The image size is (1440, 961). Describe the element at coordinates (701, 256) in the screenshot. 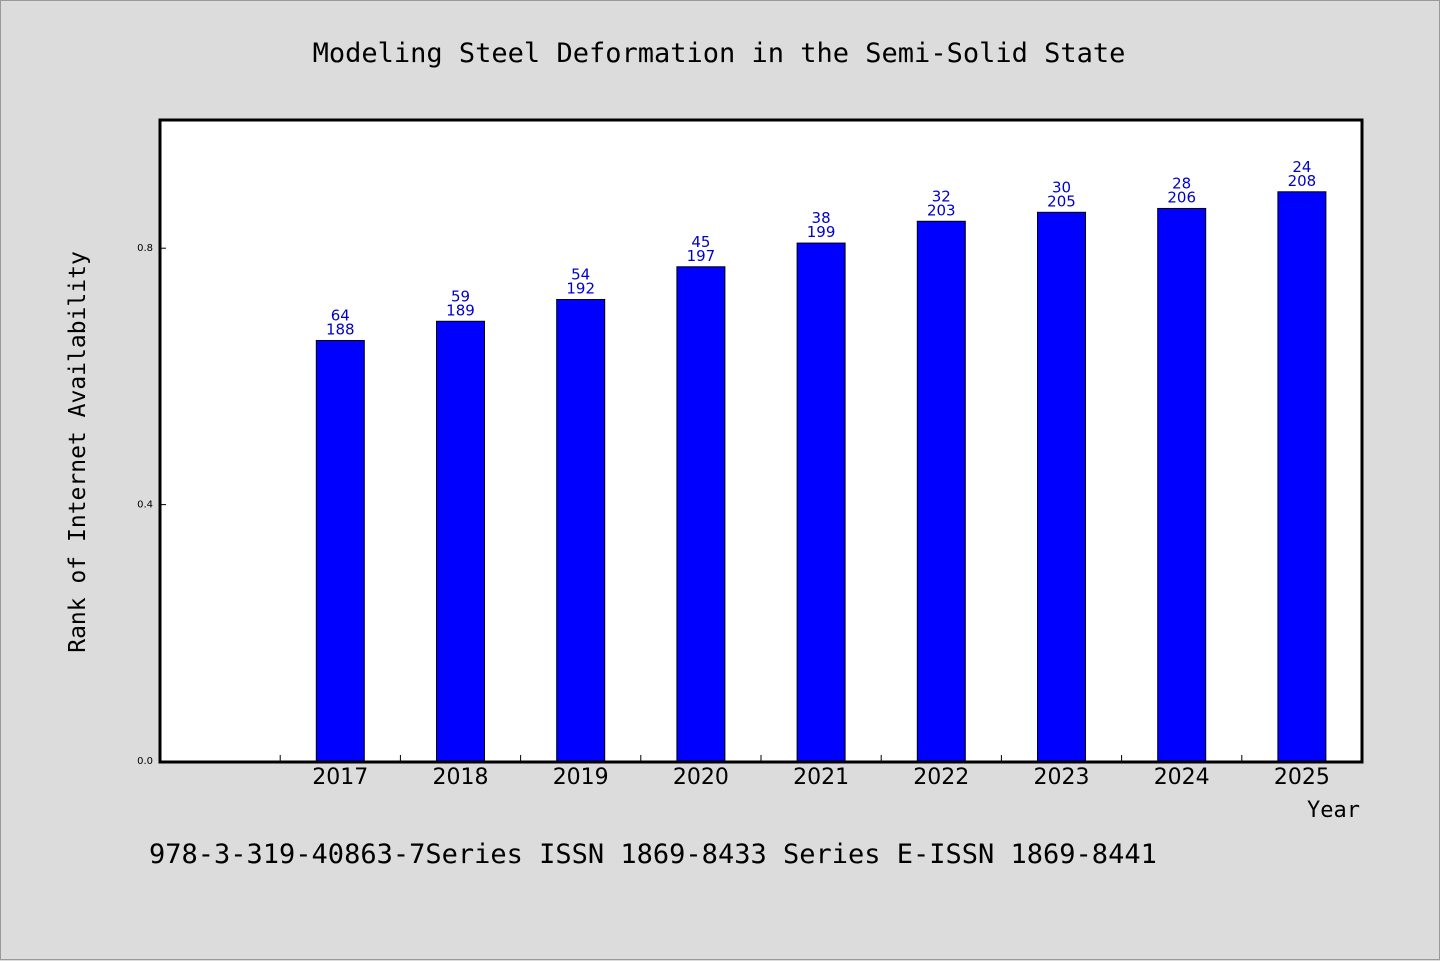

I see `data-label-bottom: 197` at that location.